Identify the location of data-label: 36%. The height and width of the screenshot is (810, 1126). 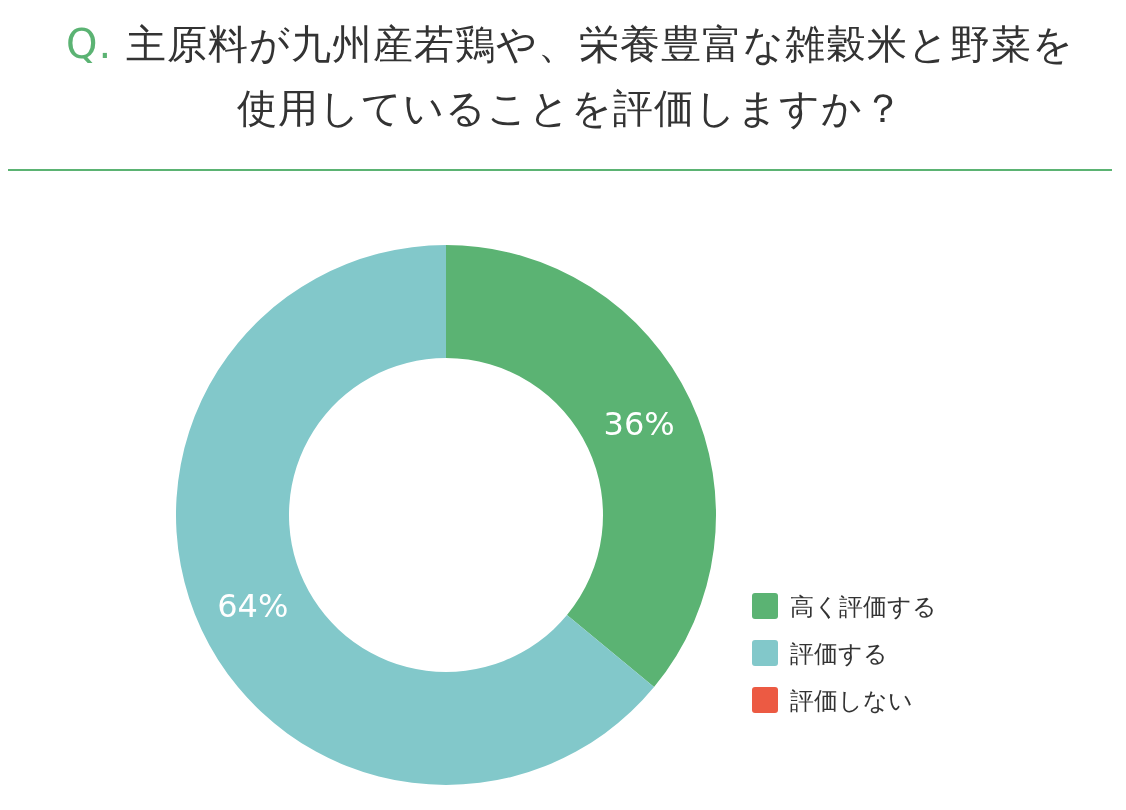
(639, 424).